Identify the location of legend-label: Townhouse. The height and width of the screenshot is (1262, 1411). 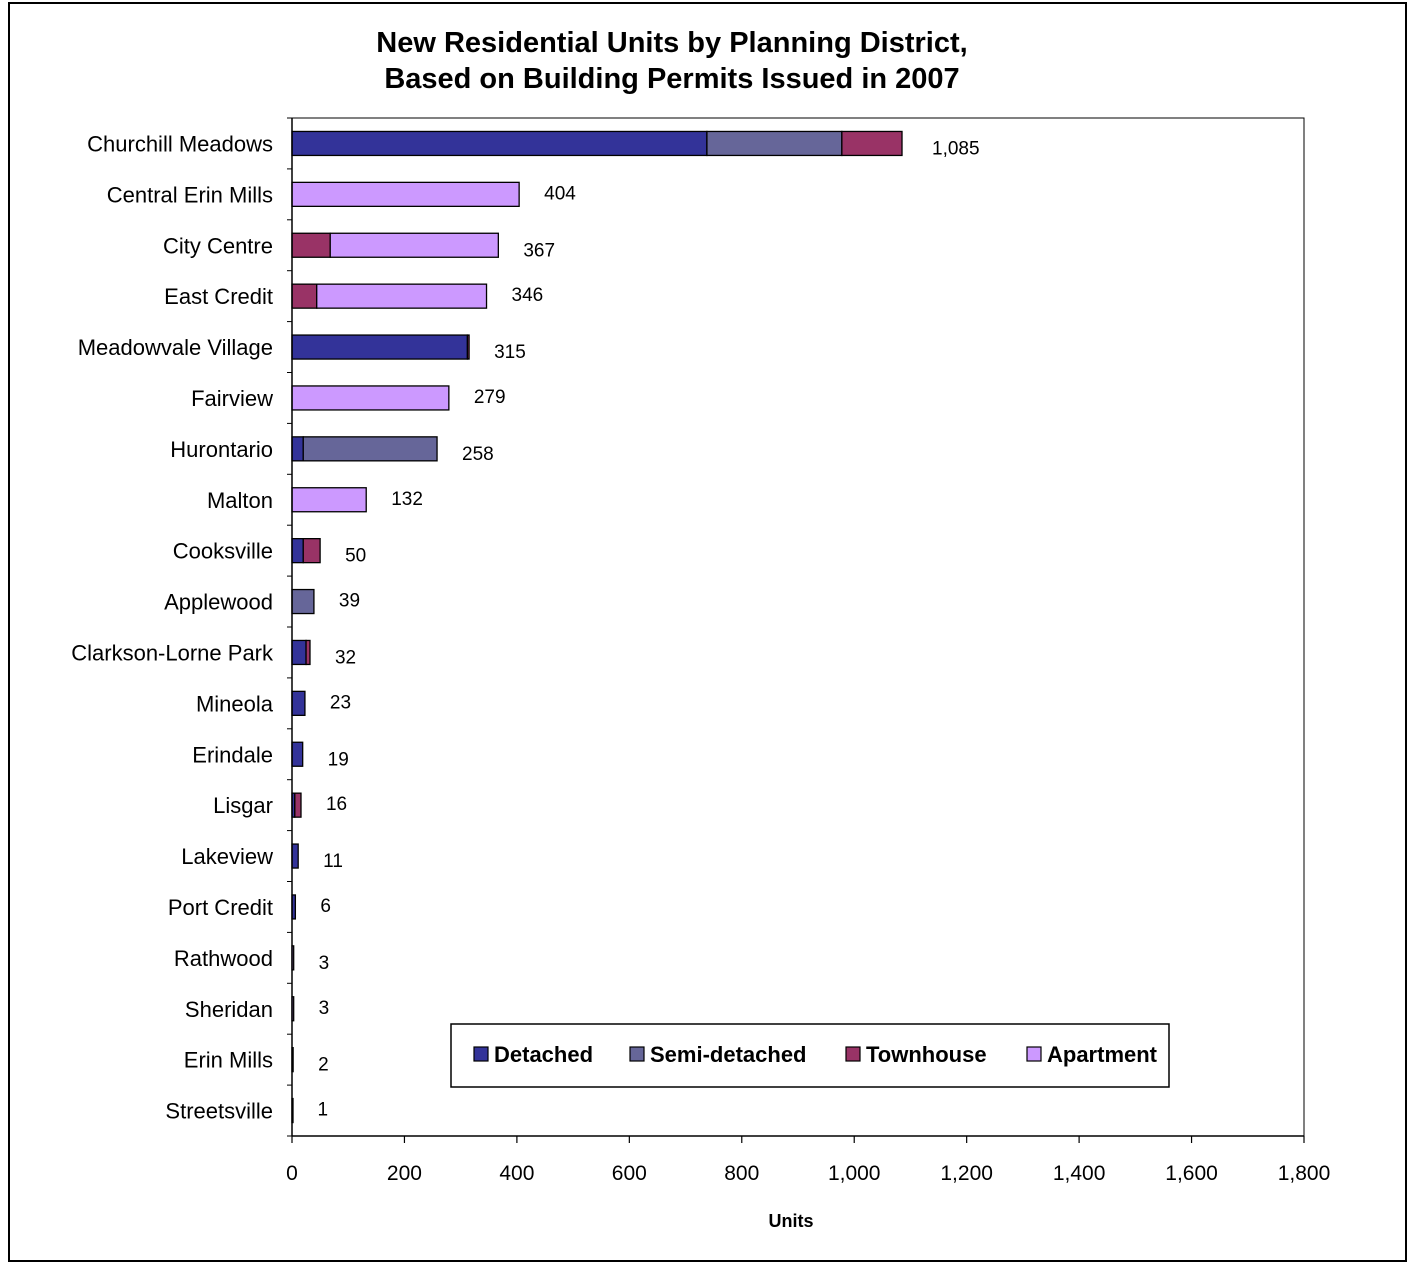
(926, 1054).